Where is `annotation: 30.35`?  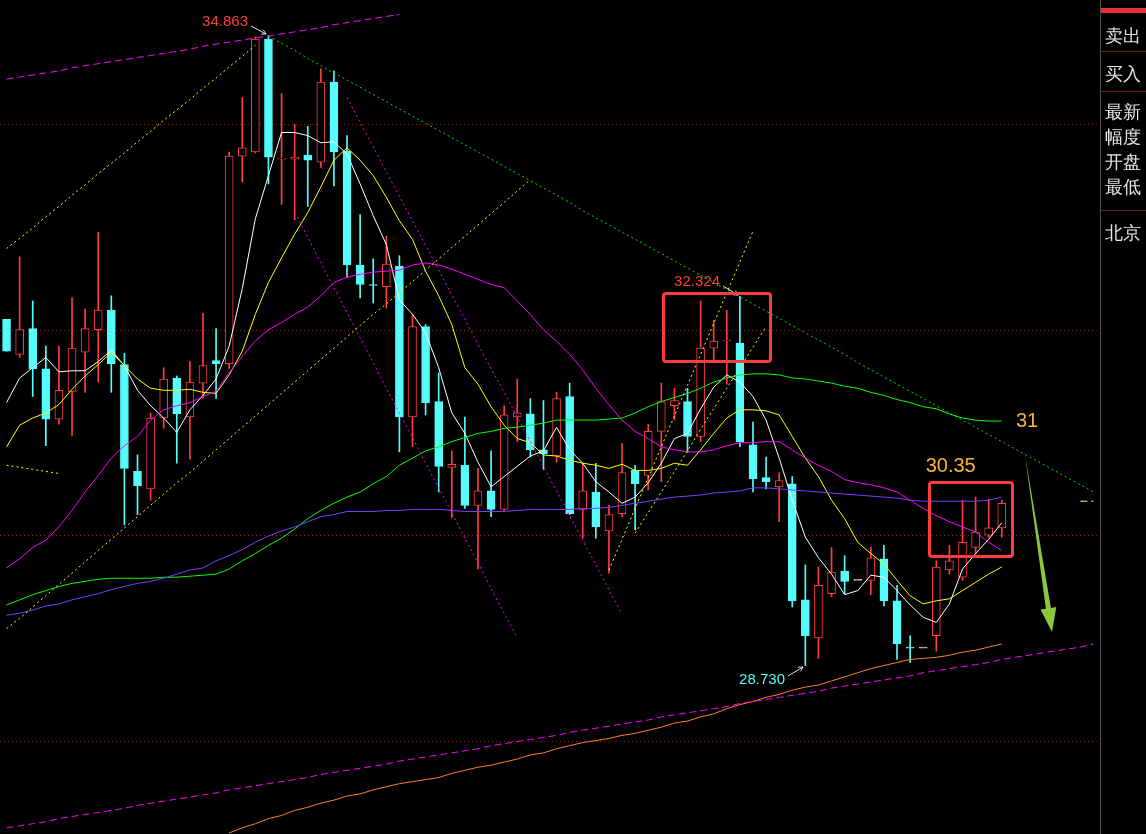 annotation: 30.35 is located at coordinates (950, 464).